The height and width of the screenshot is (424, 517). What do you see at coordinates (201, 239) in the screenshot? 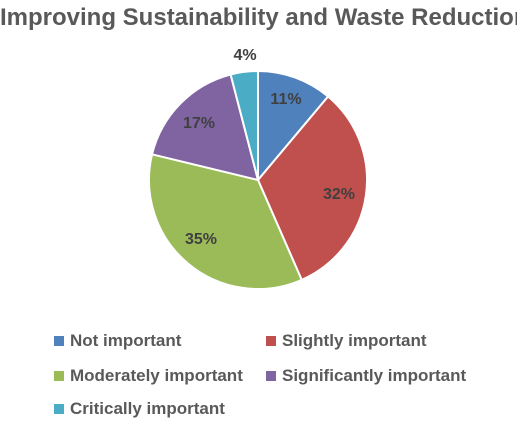
I see `data-label-moderately-important: 35%` at bounding box center [201, 239].